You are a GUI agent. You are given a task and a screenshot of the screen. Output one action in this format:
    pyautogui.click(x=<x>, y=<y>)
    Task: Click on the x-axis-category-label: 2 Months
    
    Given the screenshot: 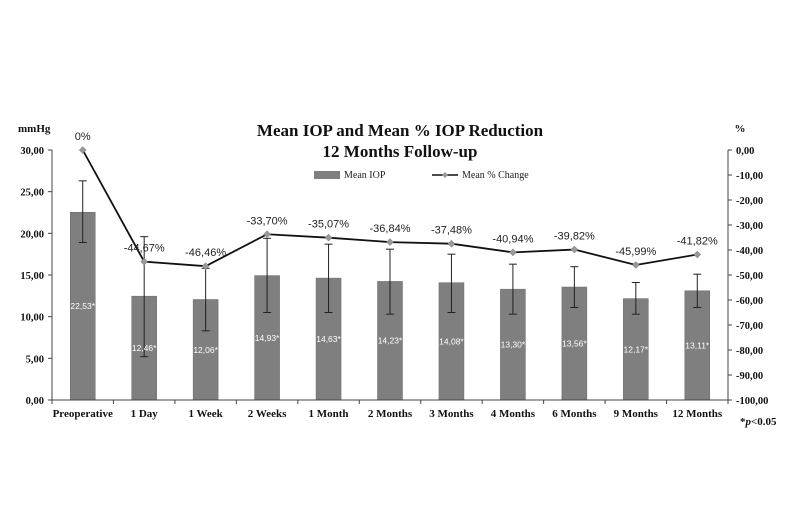 What is the action you would take?
    pyautogui.click(x=390, y=414)
    